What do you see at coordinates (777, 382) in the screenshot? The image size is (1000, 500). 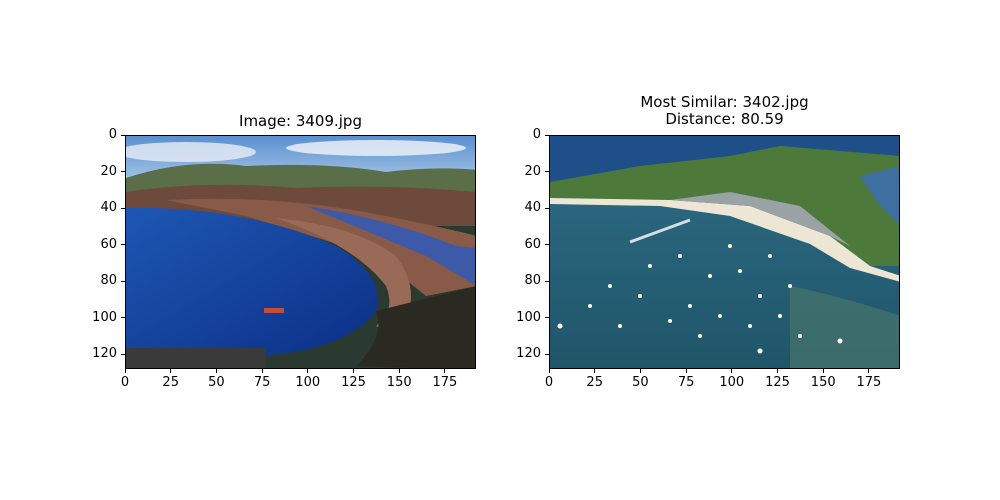 I see `right-x-tick-label: 125` at bounding box center [777, 382].